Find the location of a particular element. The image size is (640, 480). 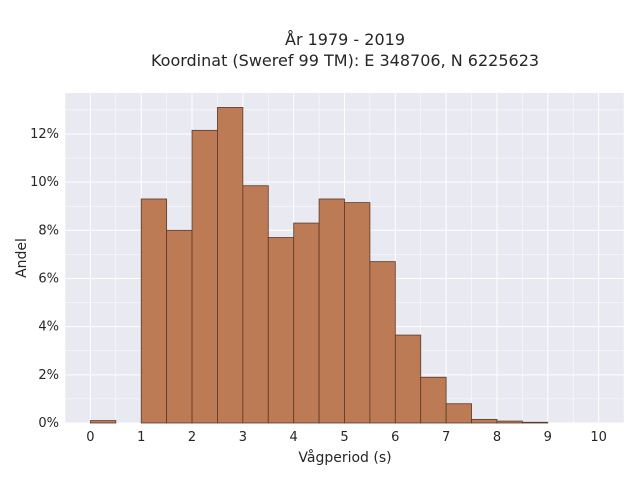

y-tick-label: 0% is located at coordinates (48, 423).